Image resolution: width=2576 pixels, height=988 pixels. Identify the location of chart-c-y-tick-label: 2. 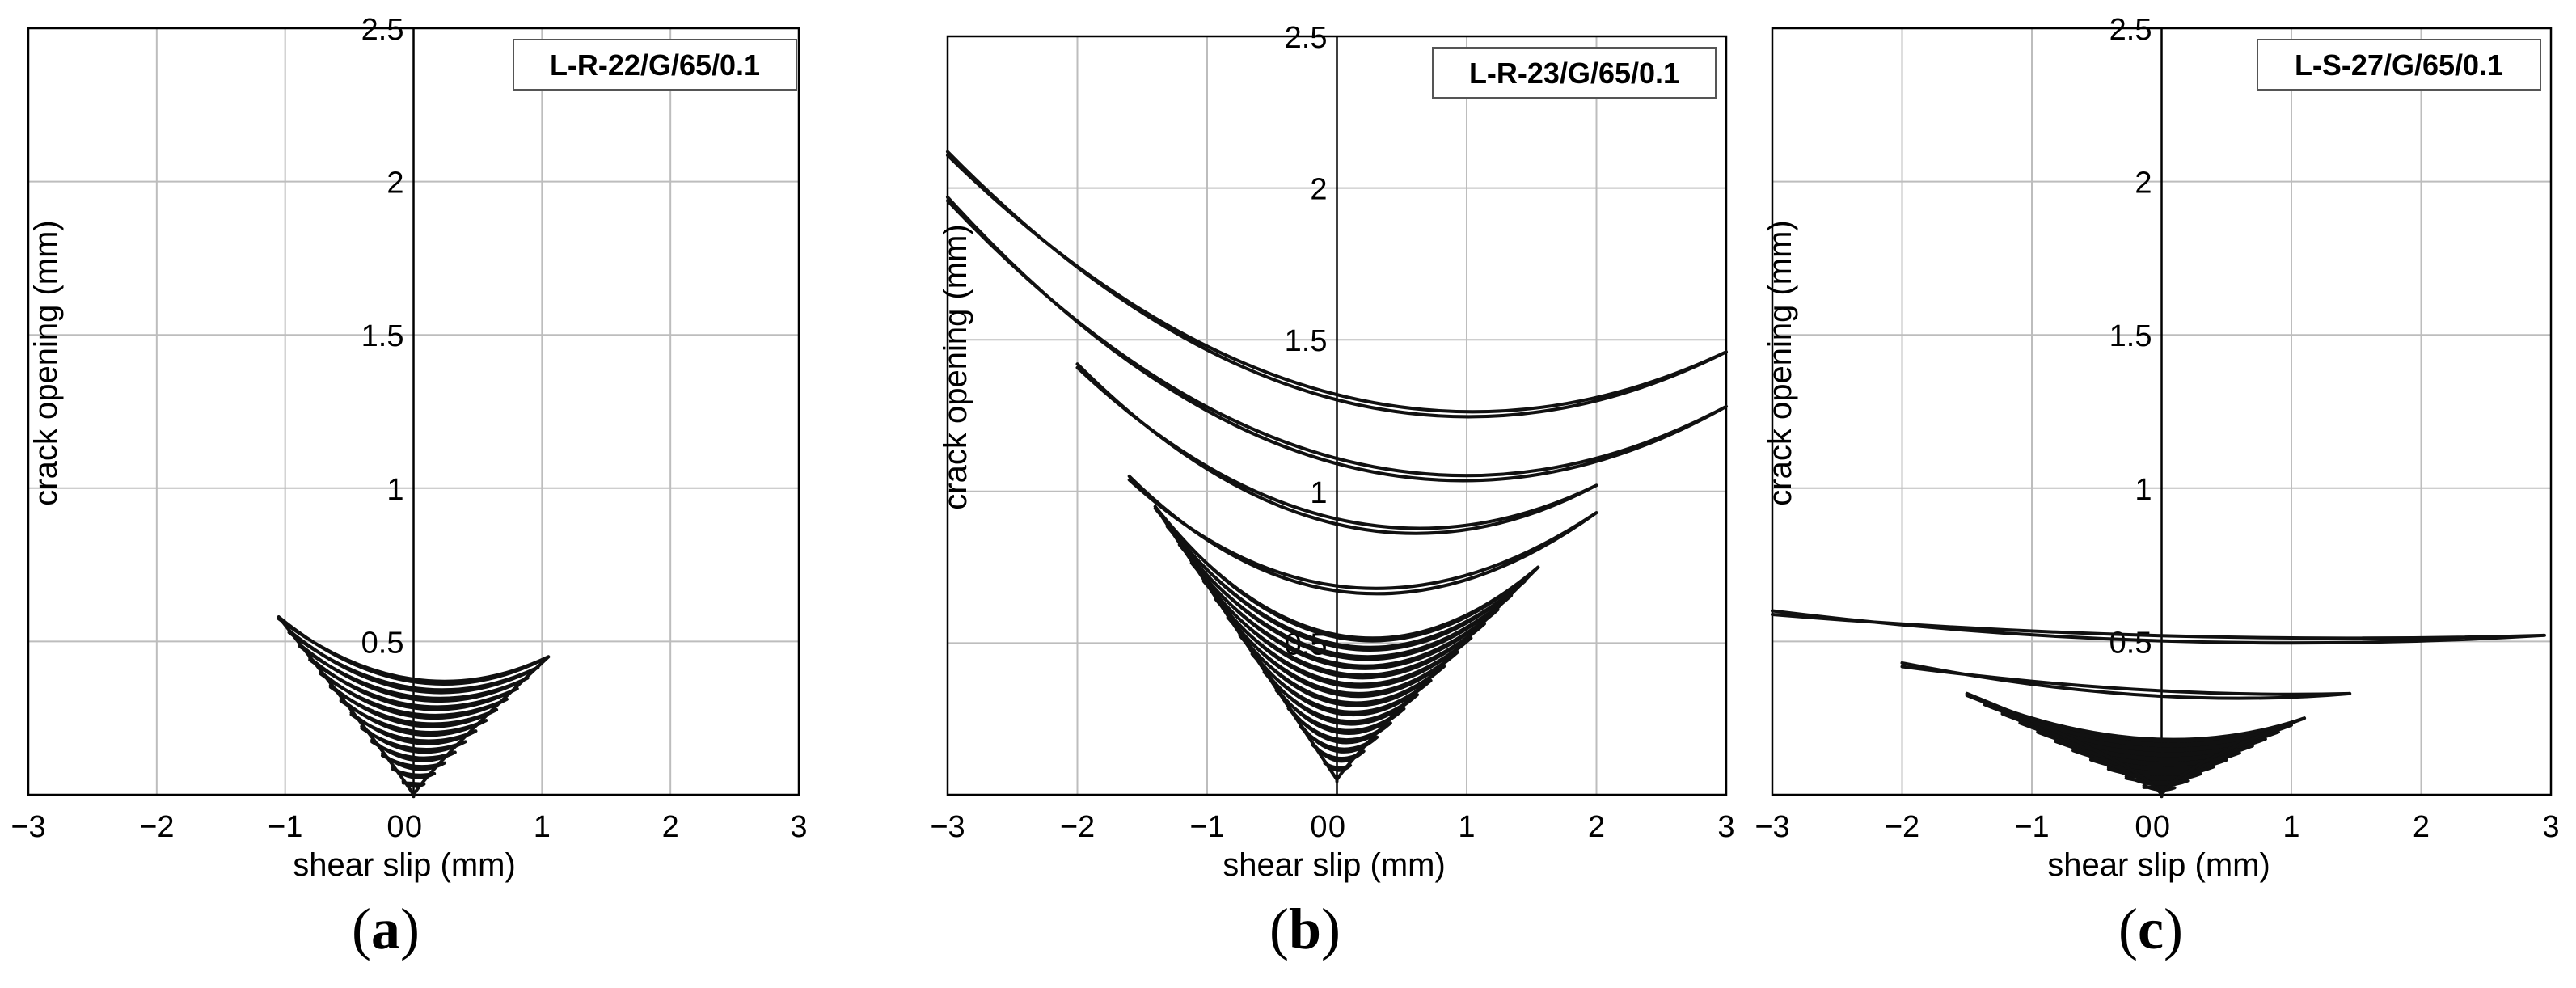
(2143, 184).